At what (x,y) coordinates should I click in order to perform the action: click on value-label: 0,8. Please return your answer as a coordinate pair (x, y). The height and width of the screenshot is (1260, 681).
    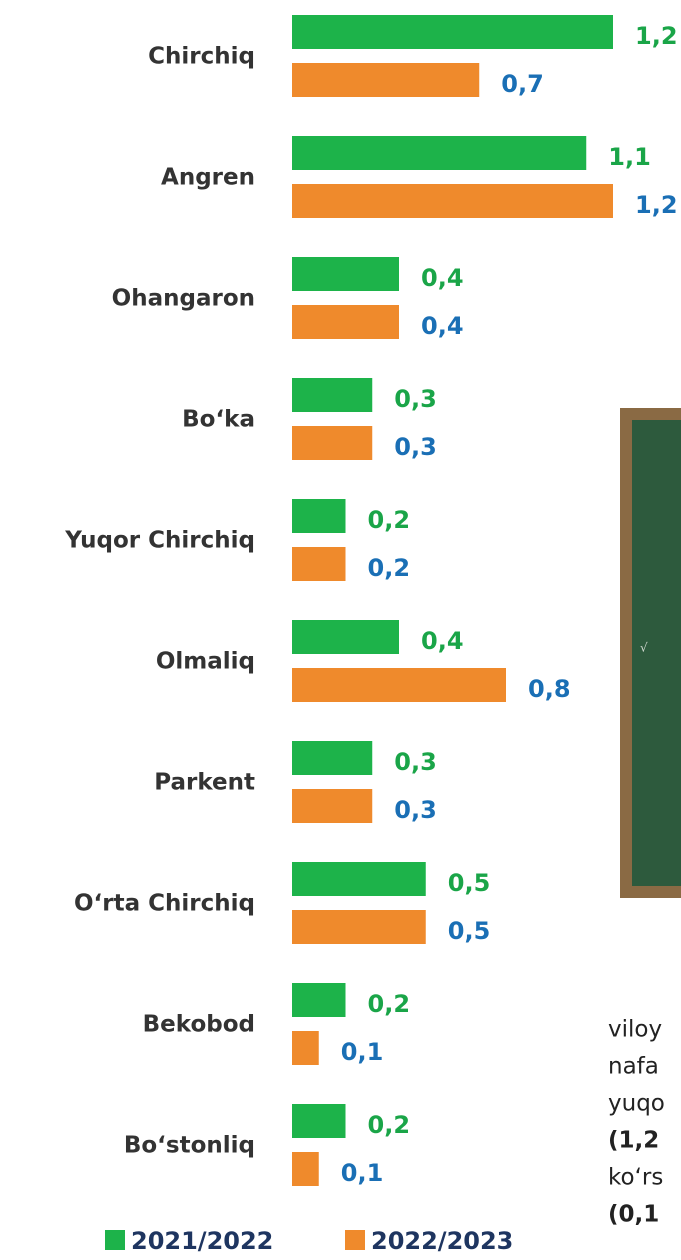
    Looking at the image, I should click on (549, 689).